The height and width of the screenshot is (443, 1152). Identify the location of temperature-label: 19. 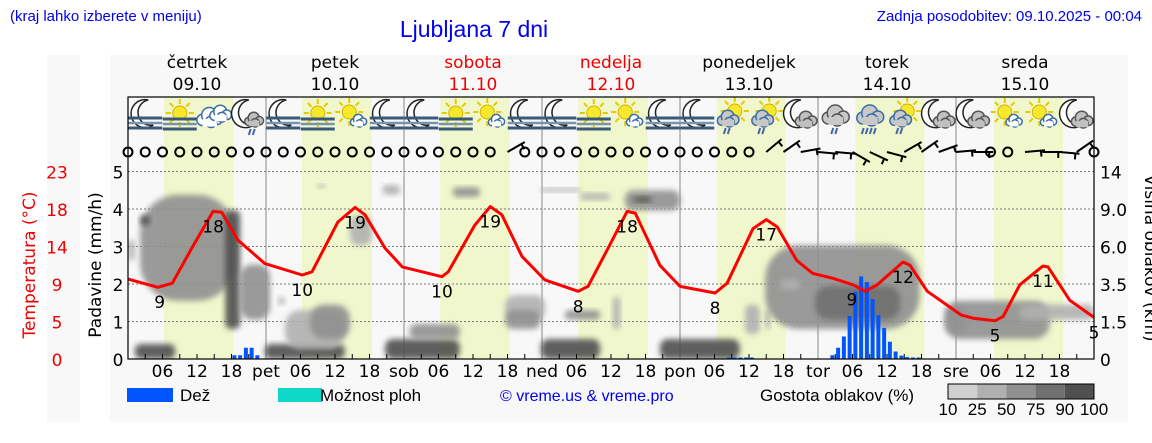
(355, 223).